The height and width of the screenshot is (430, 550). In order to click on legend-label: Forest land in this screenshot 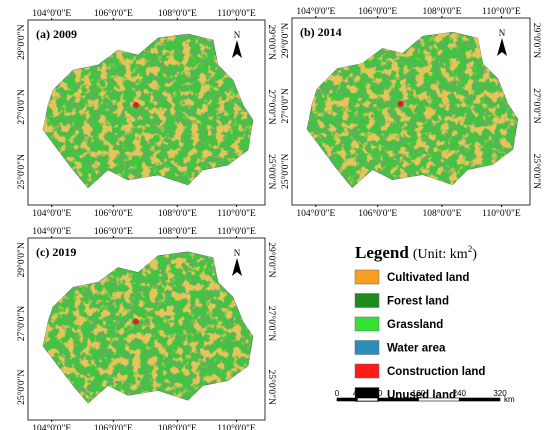, I will do `click(418, 302)`.